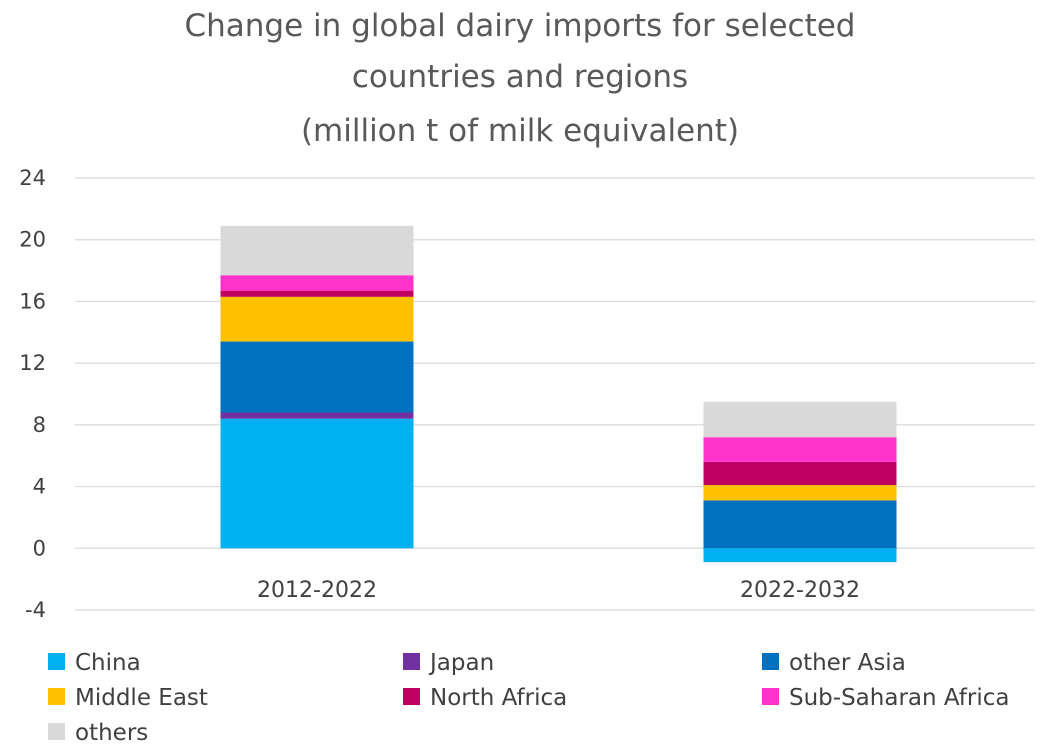 Image resolution: width=1040 pixels, height=748 pixels. I want to click on legend-label: Sub-Saharan Africa, so click(899, 698).